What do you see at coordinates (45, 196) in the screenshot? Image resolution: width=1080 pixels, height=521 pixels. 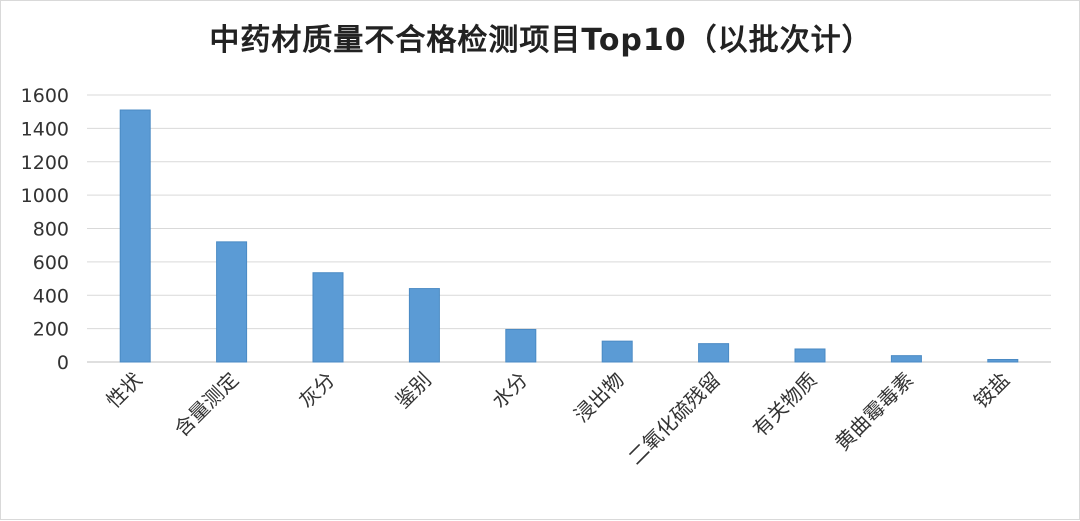 I see `y-tick-label: 1000` at bounding box center [45, 196].